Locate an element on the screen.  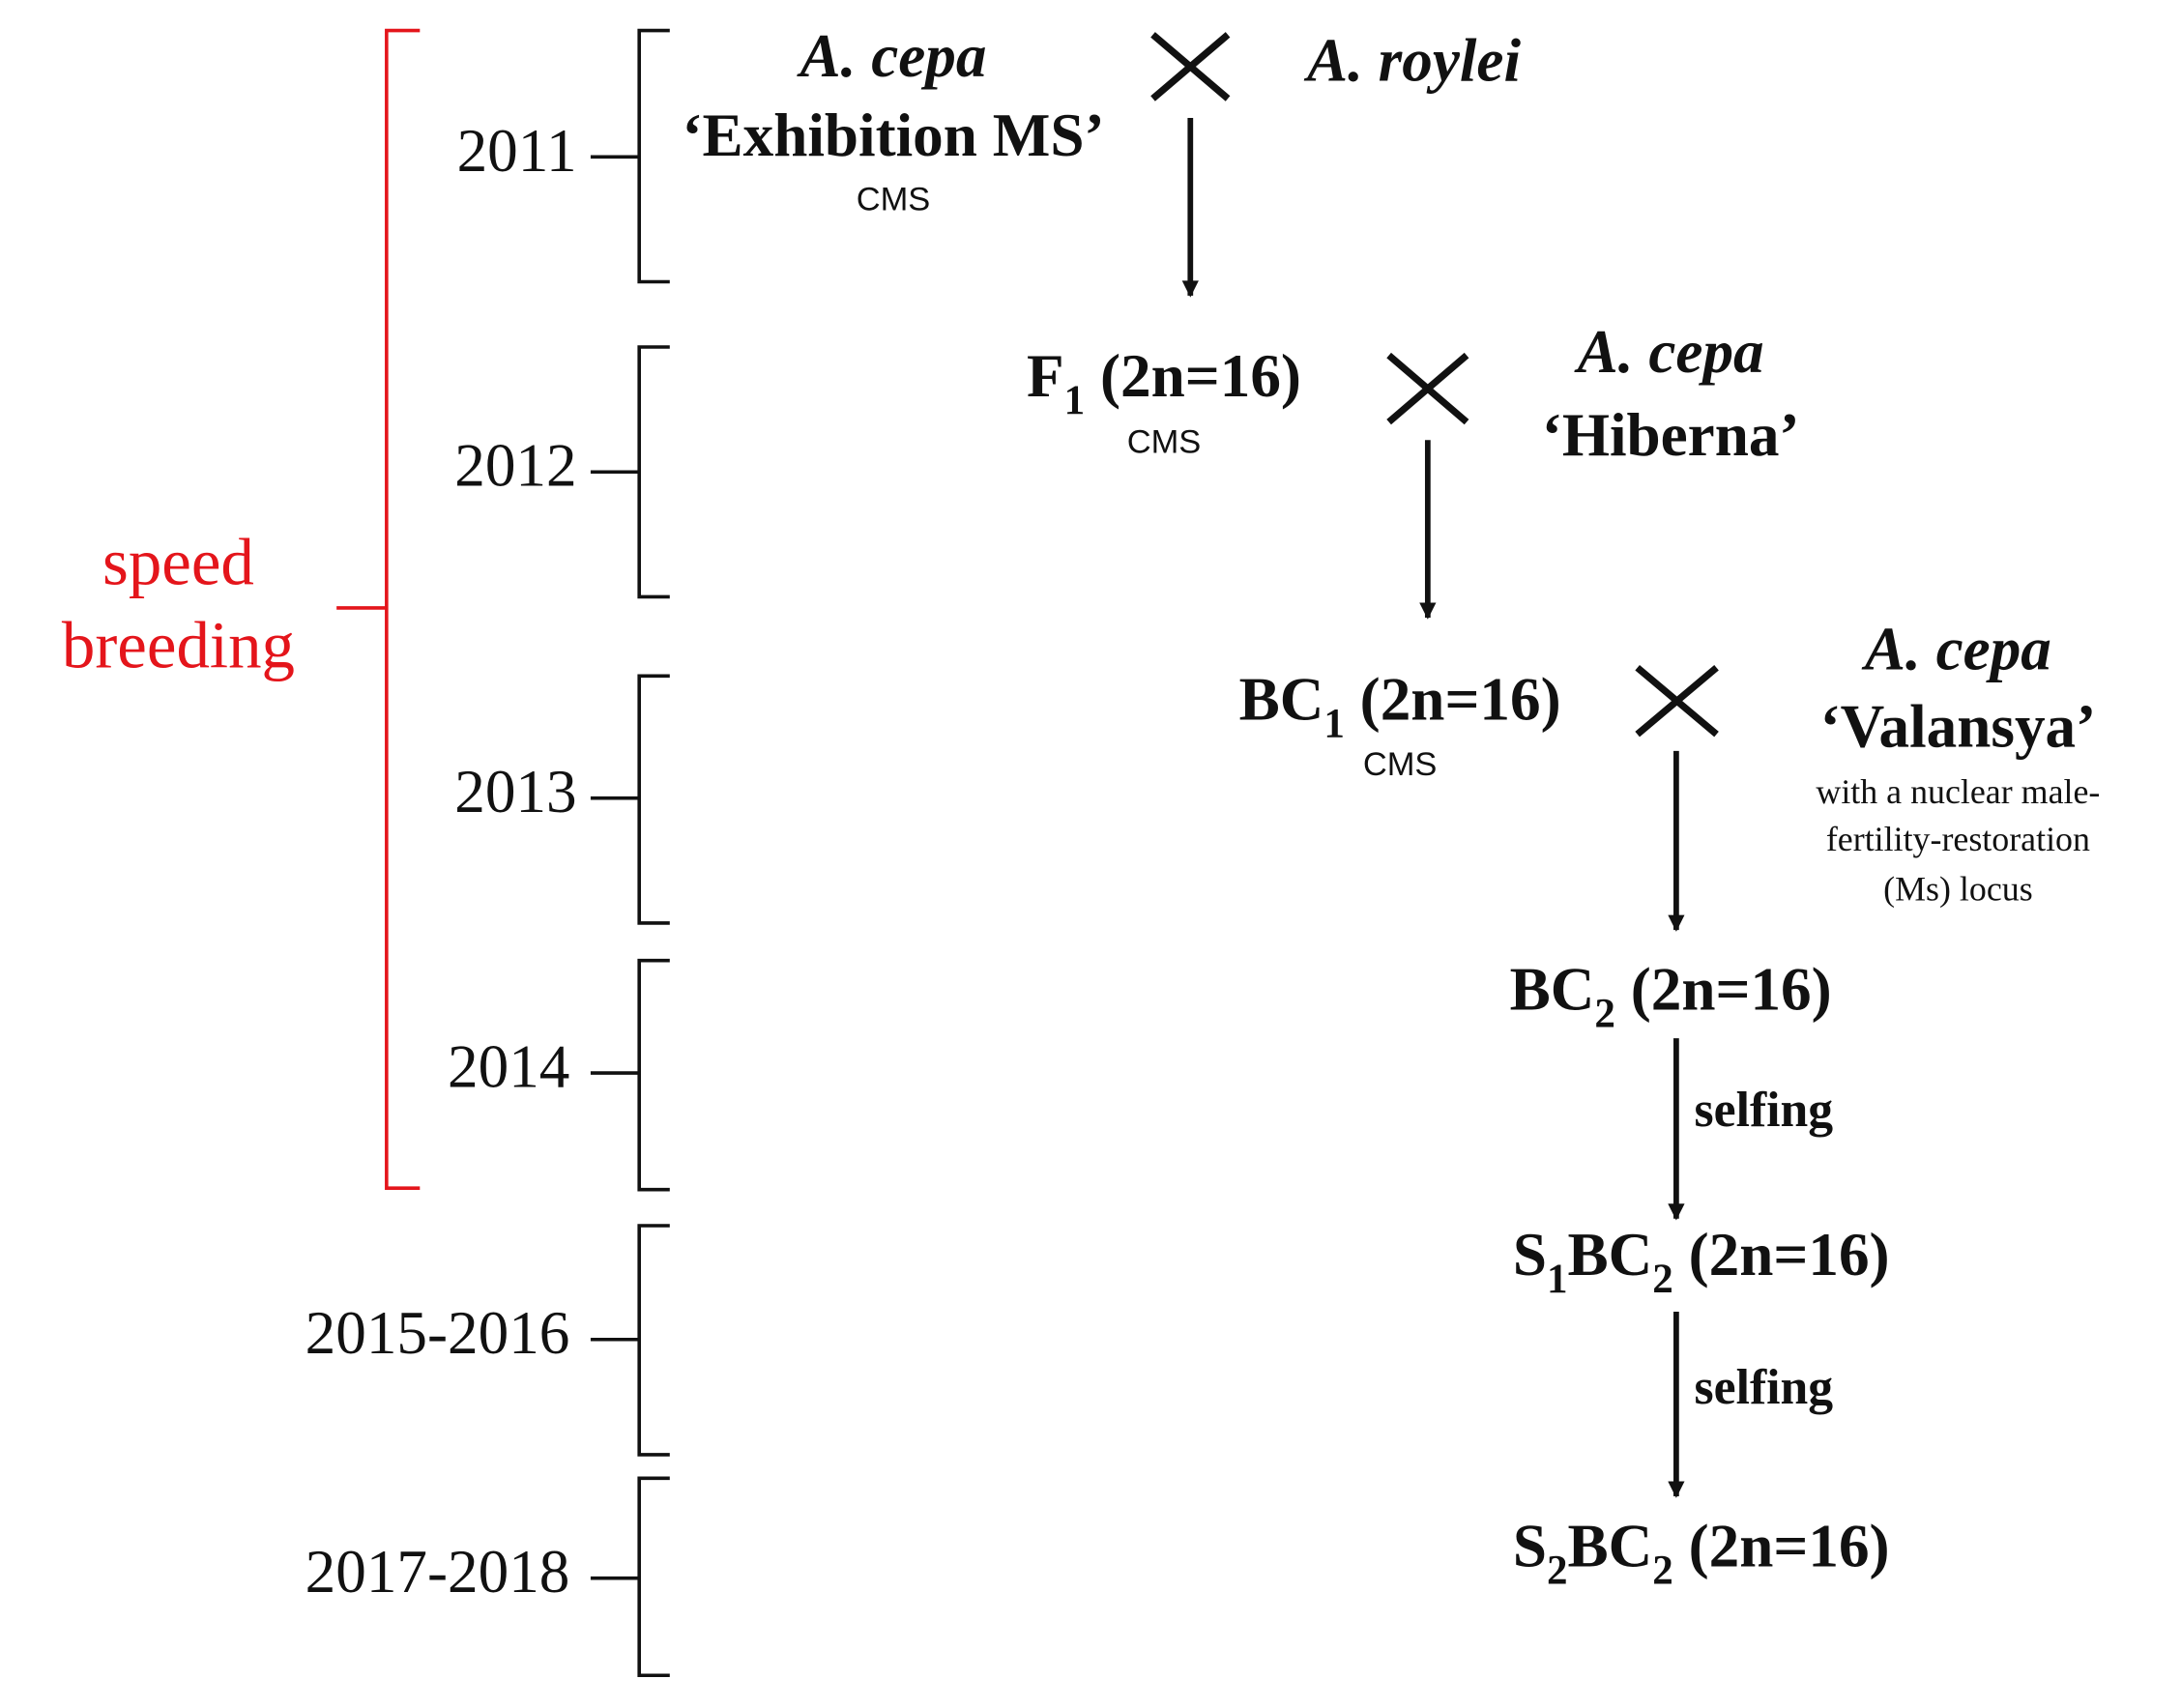
cultivar: ‘Valansya’ is located at coordinates (1959, 727).